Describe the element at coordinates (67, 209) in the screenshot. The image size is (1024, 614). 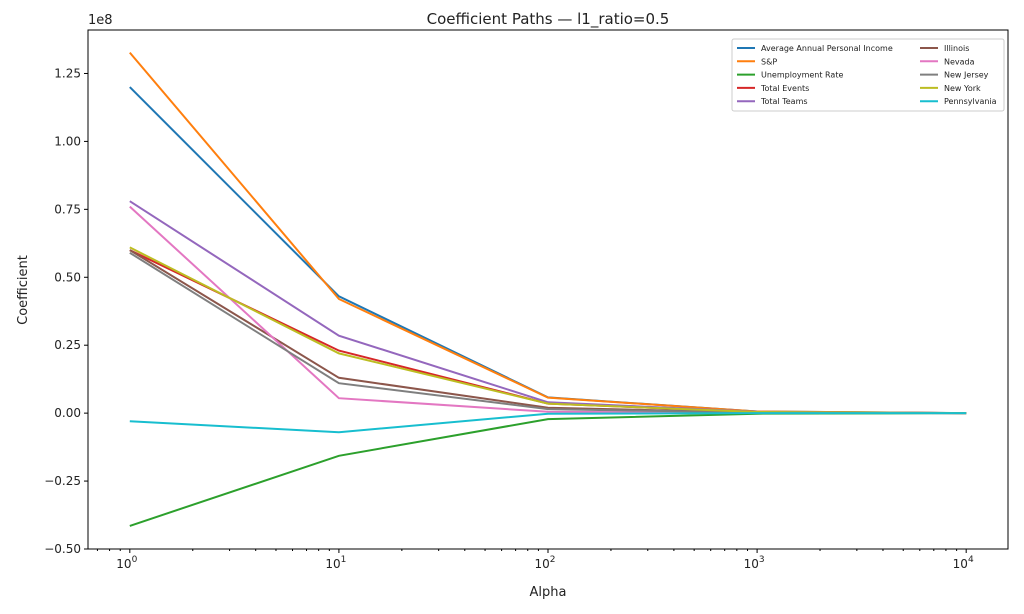
I see `y-tick-label: 0.75` at that location.